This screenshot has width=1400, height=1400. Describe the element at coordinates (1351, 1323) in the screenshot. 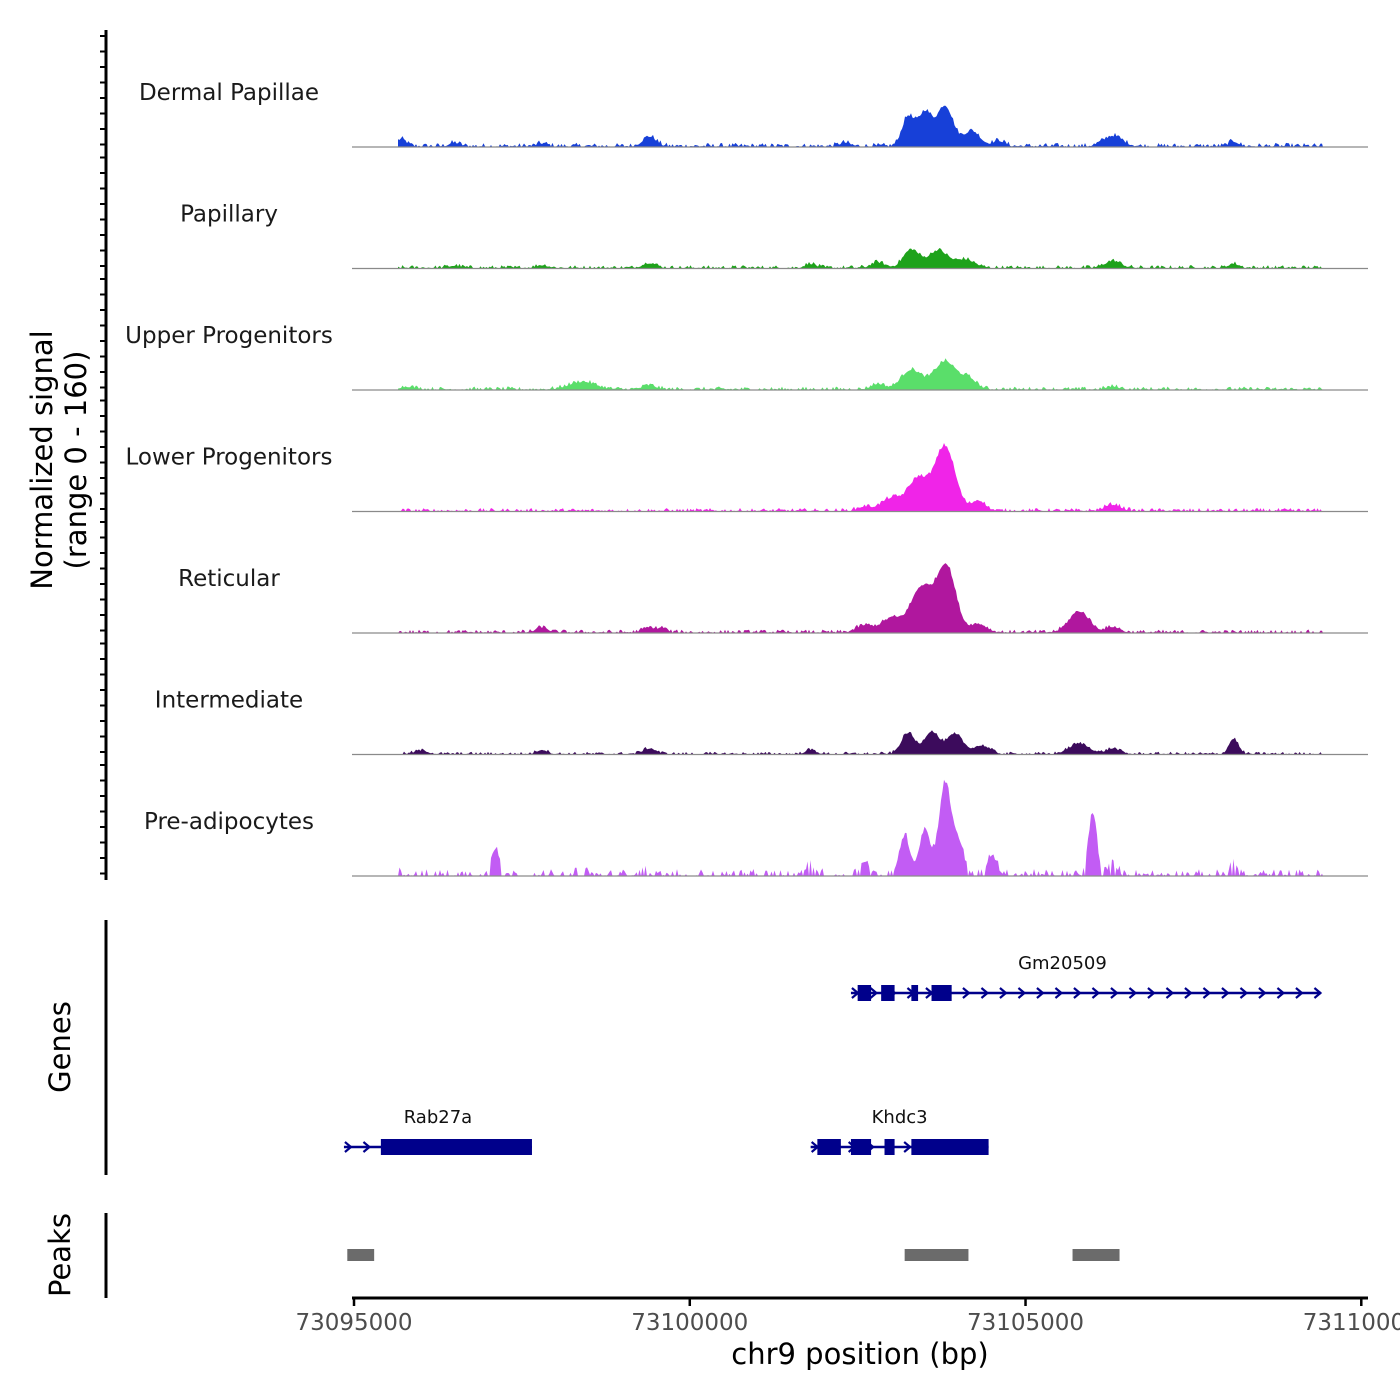

I see `x-tick-label: 73110000` at that location.